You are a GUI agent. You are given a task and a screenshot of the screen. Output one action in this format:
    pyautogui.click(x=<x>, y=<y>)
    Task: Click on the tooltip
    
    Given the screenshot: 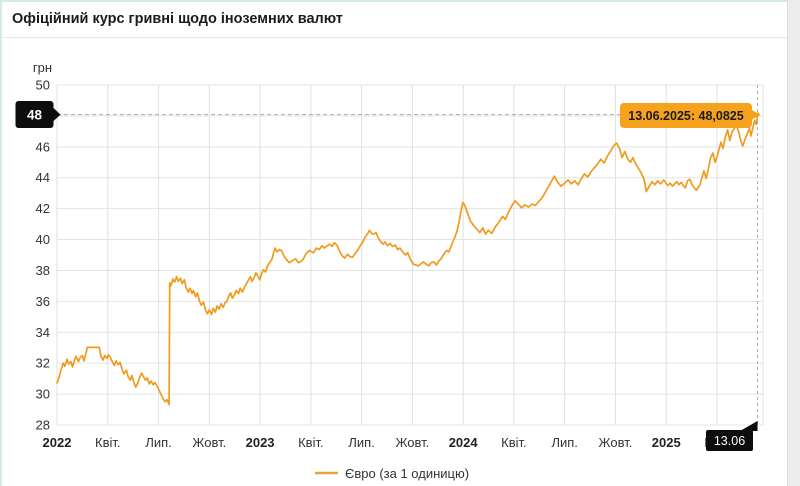 What is the action you would take?
    pyautogui.click(x=686, y=115)
    